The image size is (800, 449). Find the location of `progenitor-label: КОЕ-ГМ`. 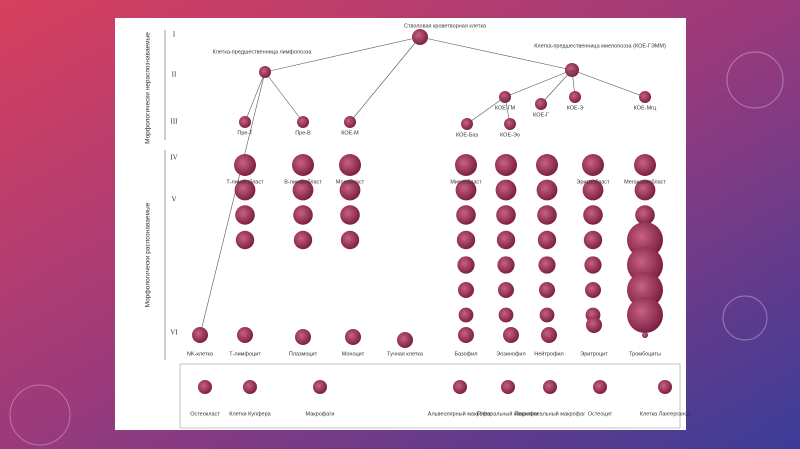

progenitor-label: КОЕ-ГМ is located at coordinates (505, 108).